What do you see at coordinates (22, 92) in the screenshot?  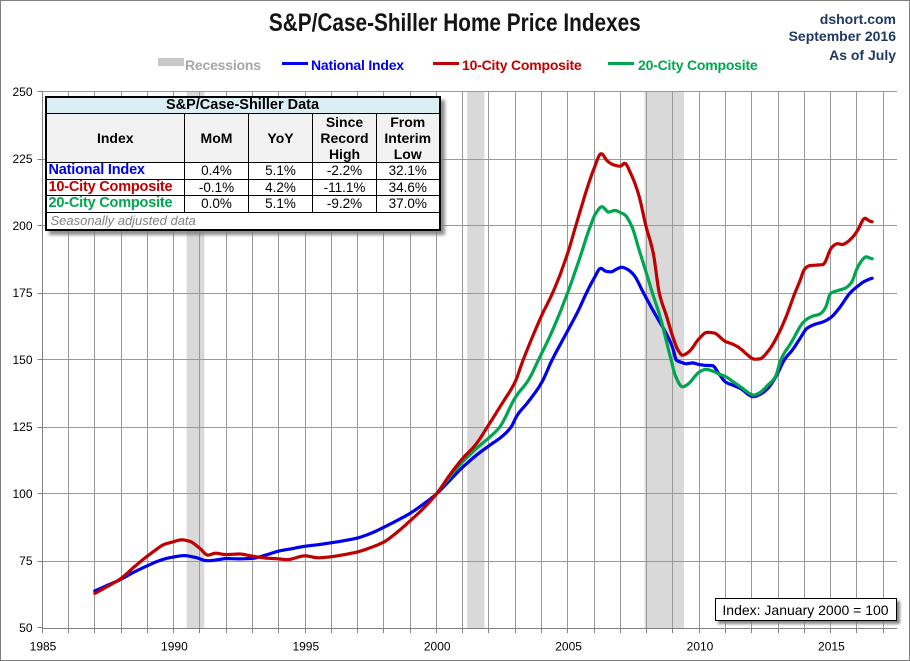 I see `svg-text: 250` at bounding box center [22, 92].